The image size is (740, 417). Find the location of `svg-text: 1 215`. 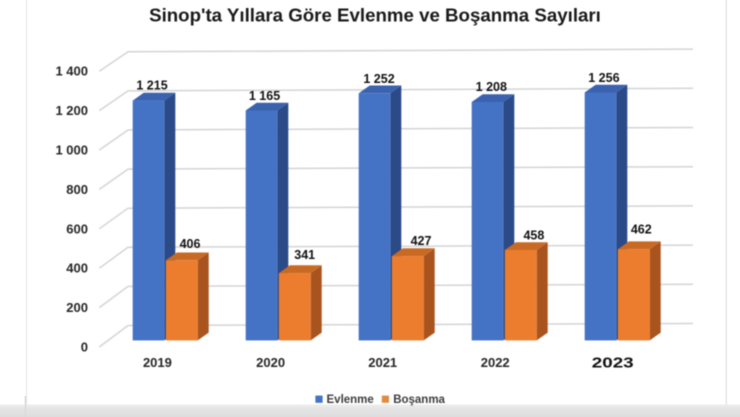

svg-text: 1 215 is located at coordinates (151, 85).